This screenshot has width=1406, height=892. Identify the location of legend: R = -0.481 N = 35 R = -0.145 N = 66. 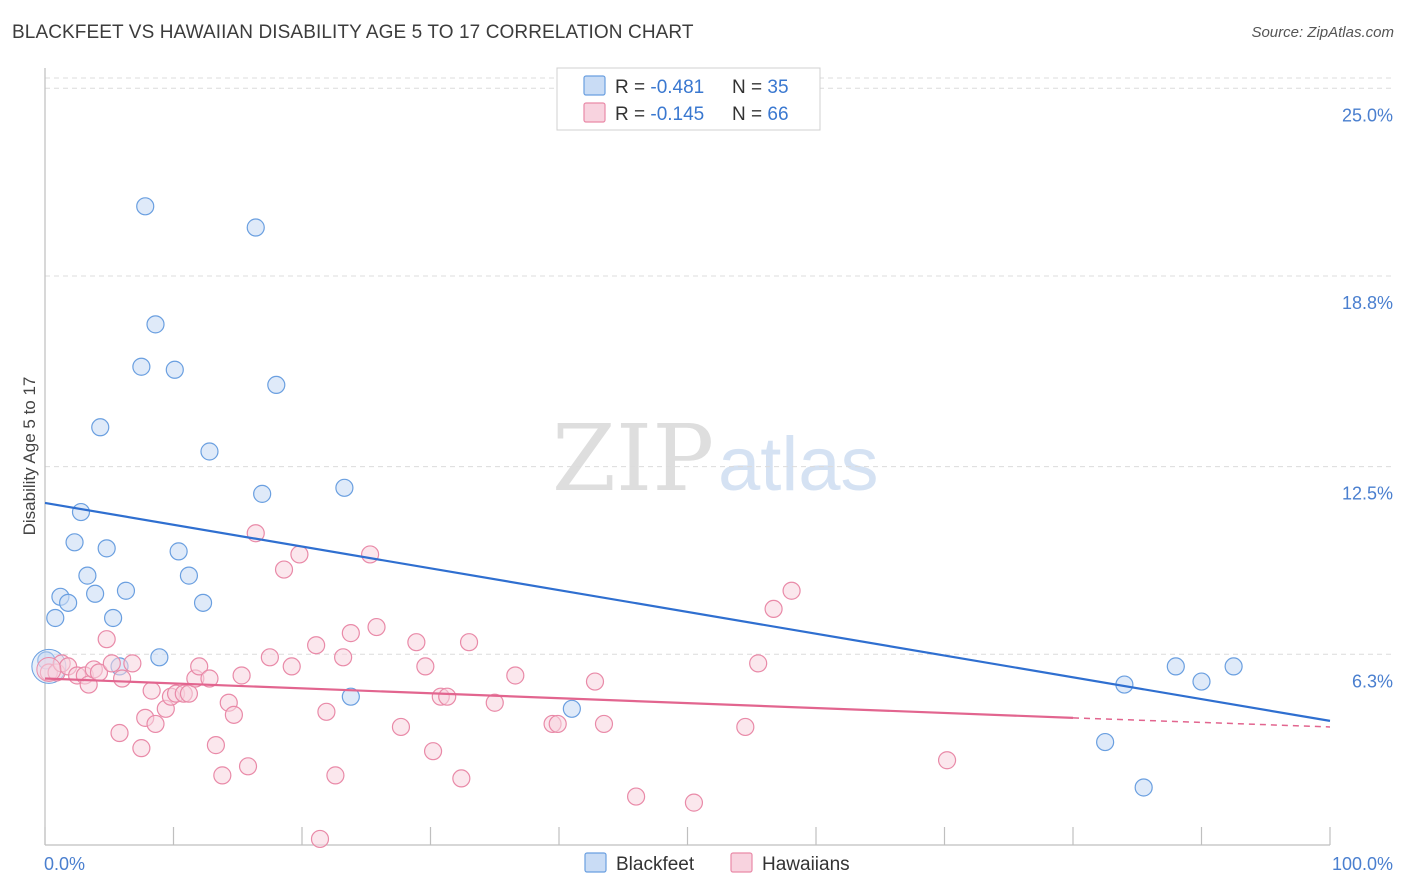
(688, 99).